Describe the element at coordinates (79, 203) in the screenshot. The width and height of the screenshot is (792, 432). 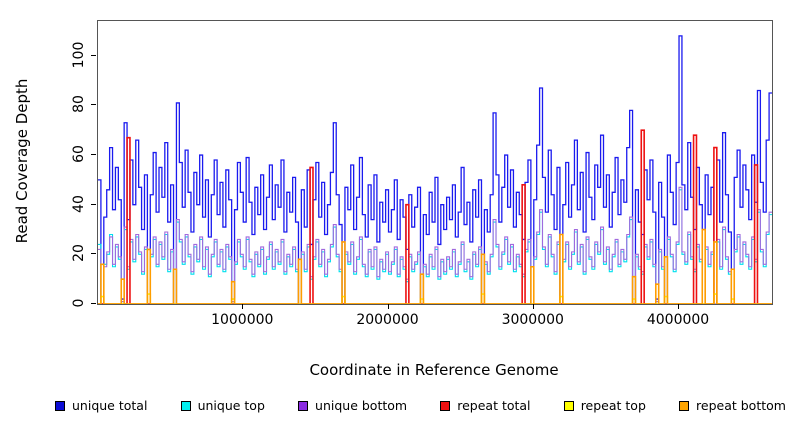
I see `y-tick-label: 40` at that location.